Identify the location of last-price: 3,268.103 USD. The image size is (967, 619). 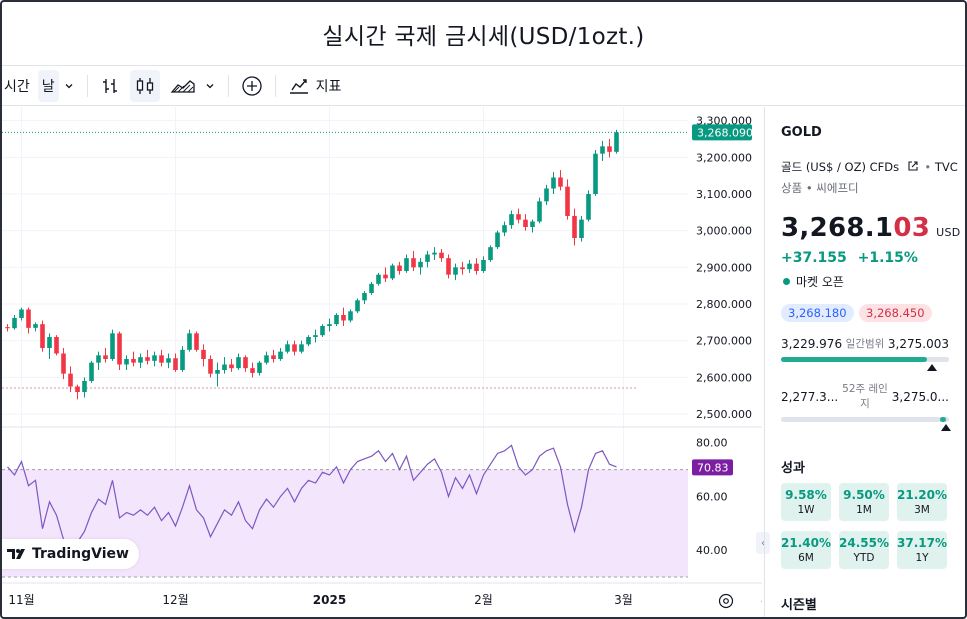
(871, 228).